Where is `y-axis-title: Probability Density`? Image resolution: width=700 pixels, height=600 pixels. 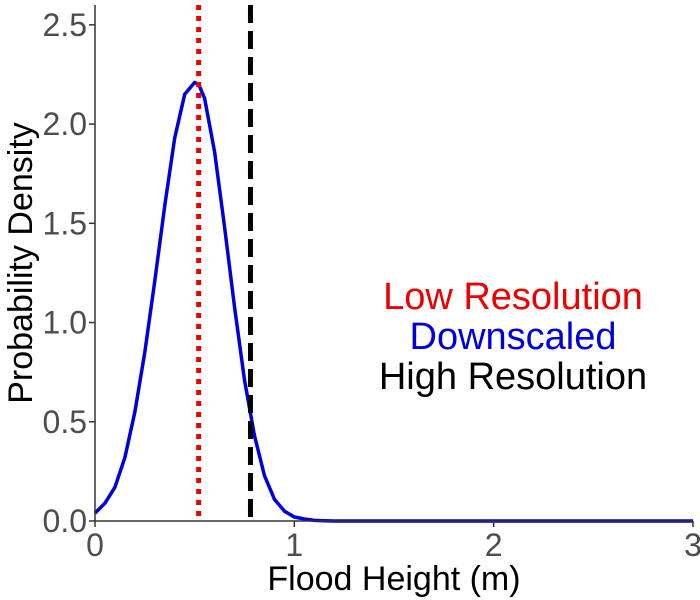 y-axis-title: Probability Density is located at coordinates (21, 263).